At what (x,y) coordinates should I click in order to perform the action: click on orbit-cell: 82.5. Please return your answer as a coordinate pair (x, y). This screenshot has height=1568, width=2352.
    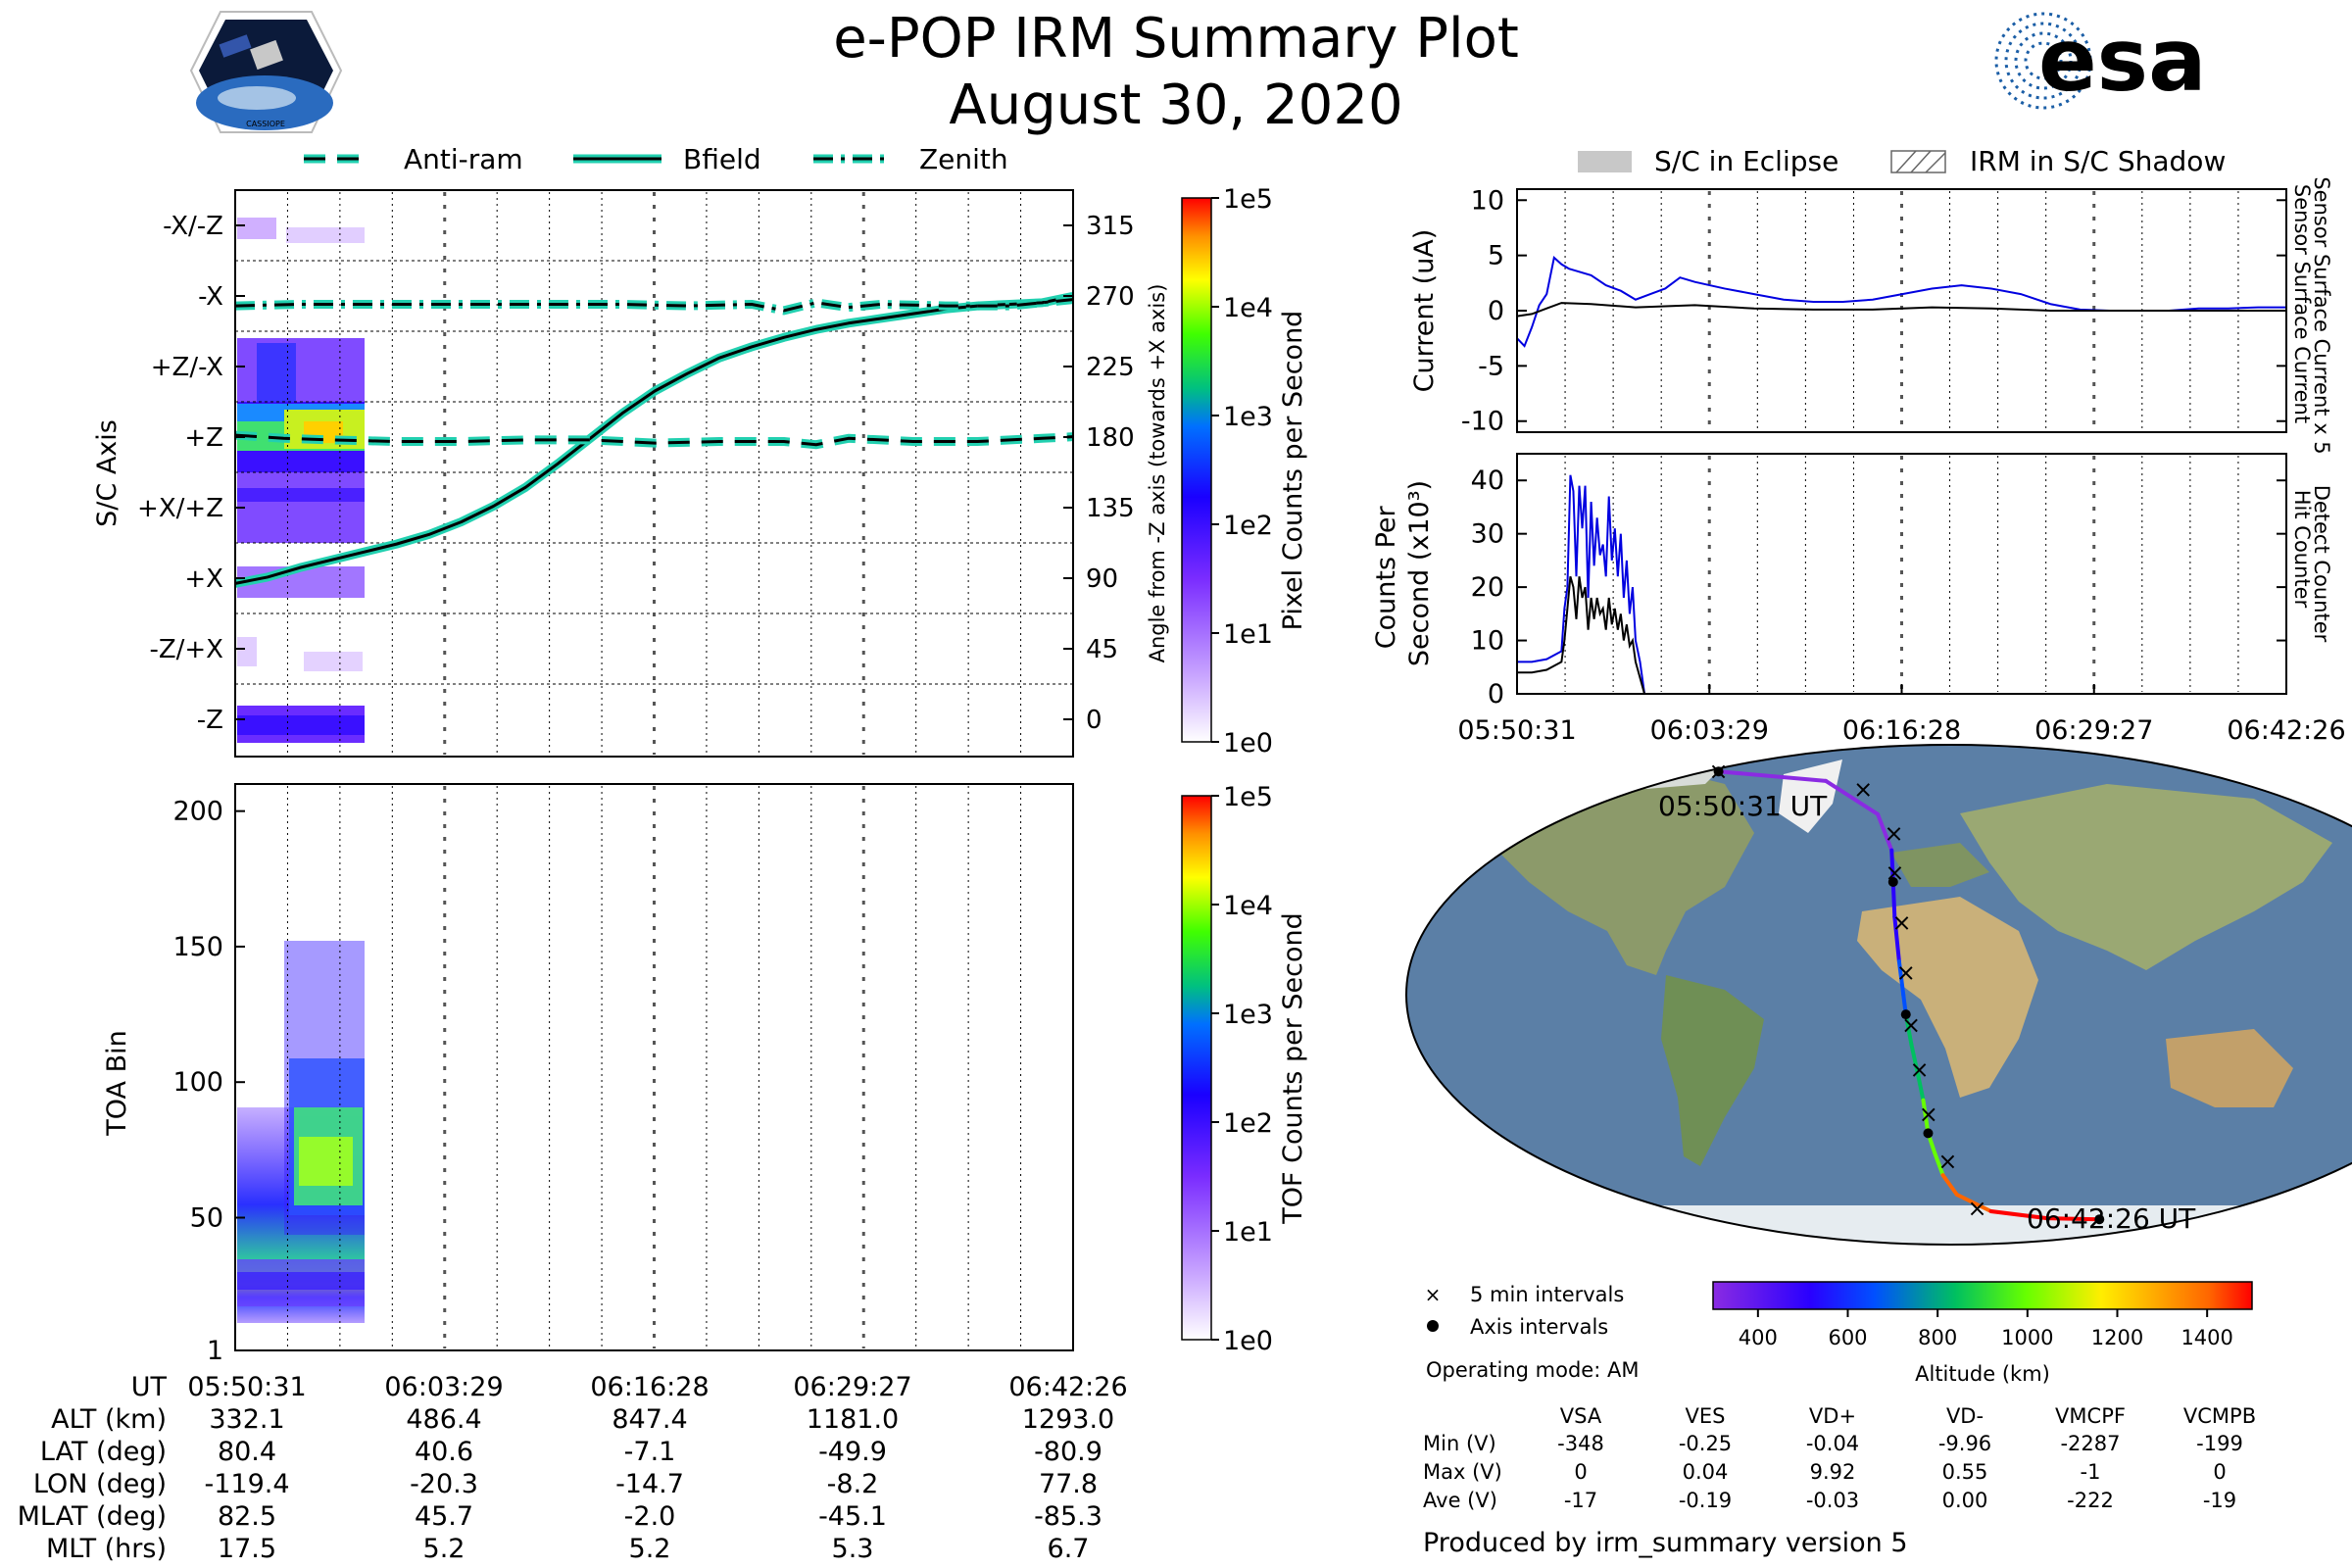
    Looking at the image, I should click on (247, 1516).